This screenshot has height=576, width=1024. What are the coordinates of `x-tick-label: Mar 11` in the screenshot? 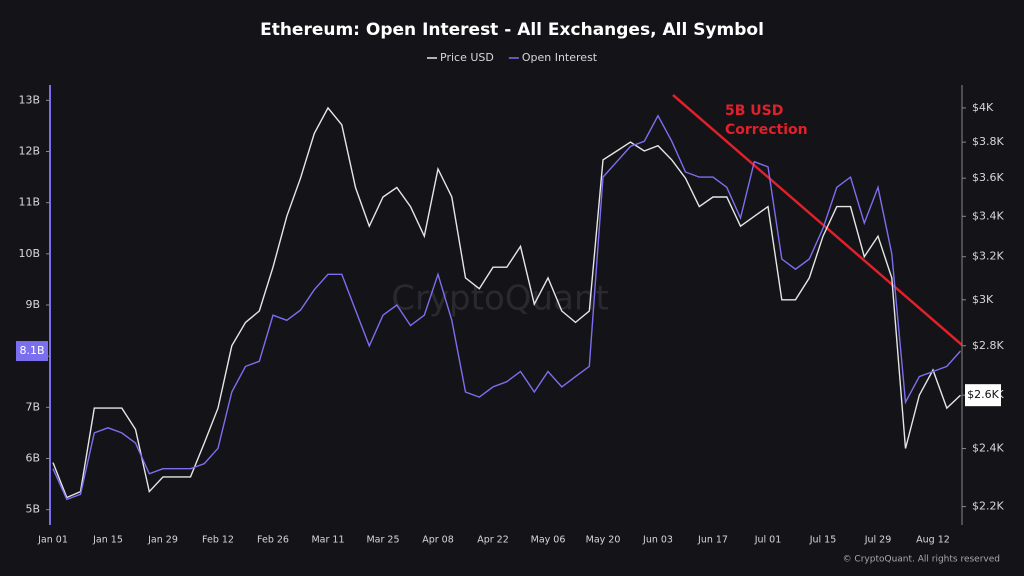 It's located at (327, 540).